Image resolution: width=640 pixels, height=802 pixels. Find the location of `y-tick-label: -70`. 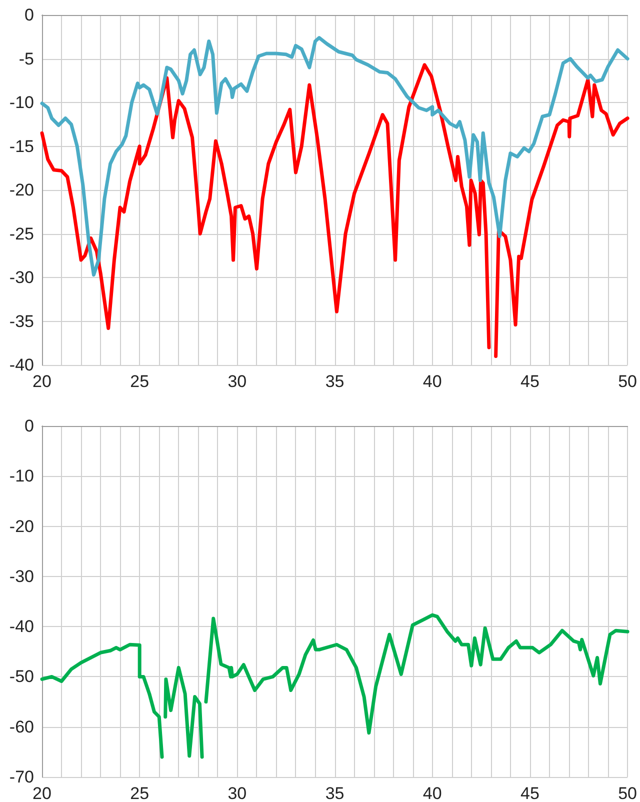

y-tick-label: -70 is located at coordinates (21, 777).